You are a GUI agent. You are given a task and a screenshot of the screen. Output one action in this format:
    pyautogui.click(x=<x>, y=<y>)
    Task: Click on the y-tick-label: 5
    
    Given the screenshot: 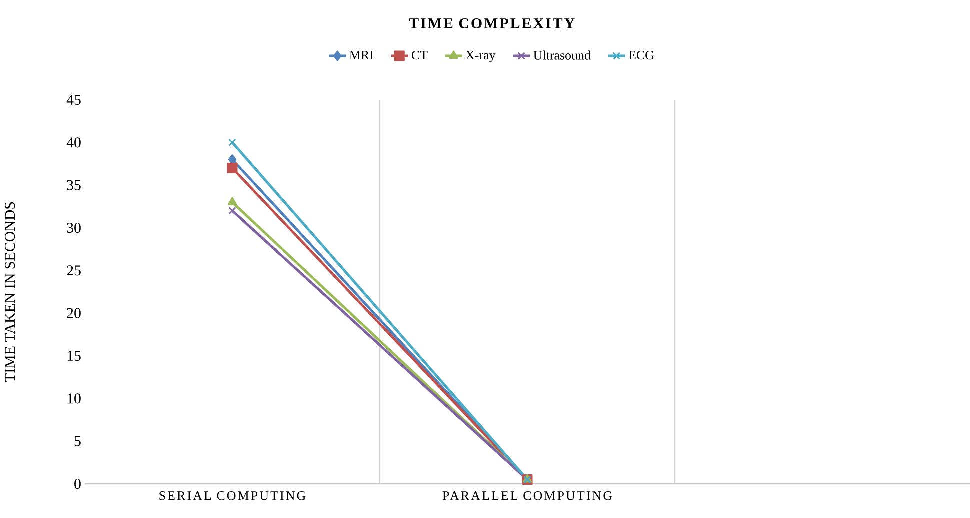 What is the action you would take?
    pyautogui.click(x=77, y=441)
    